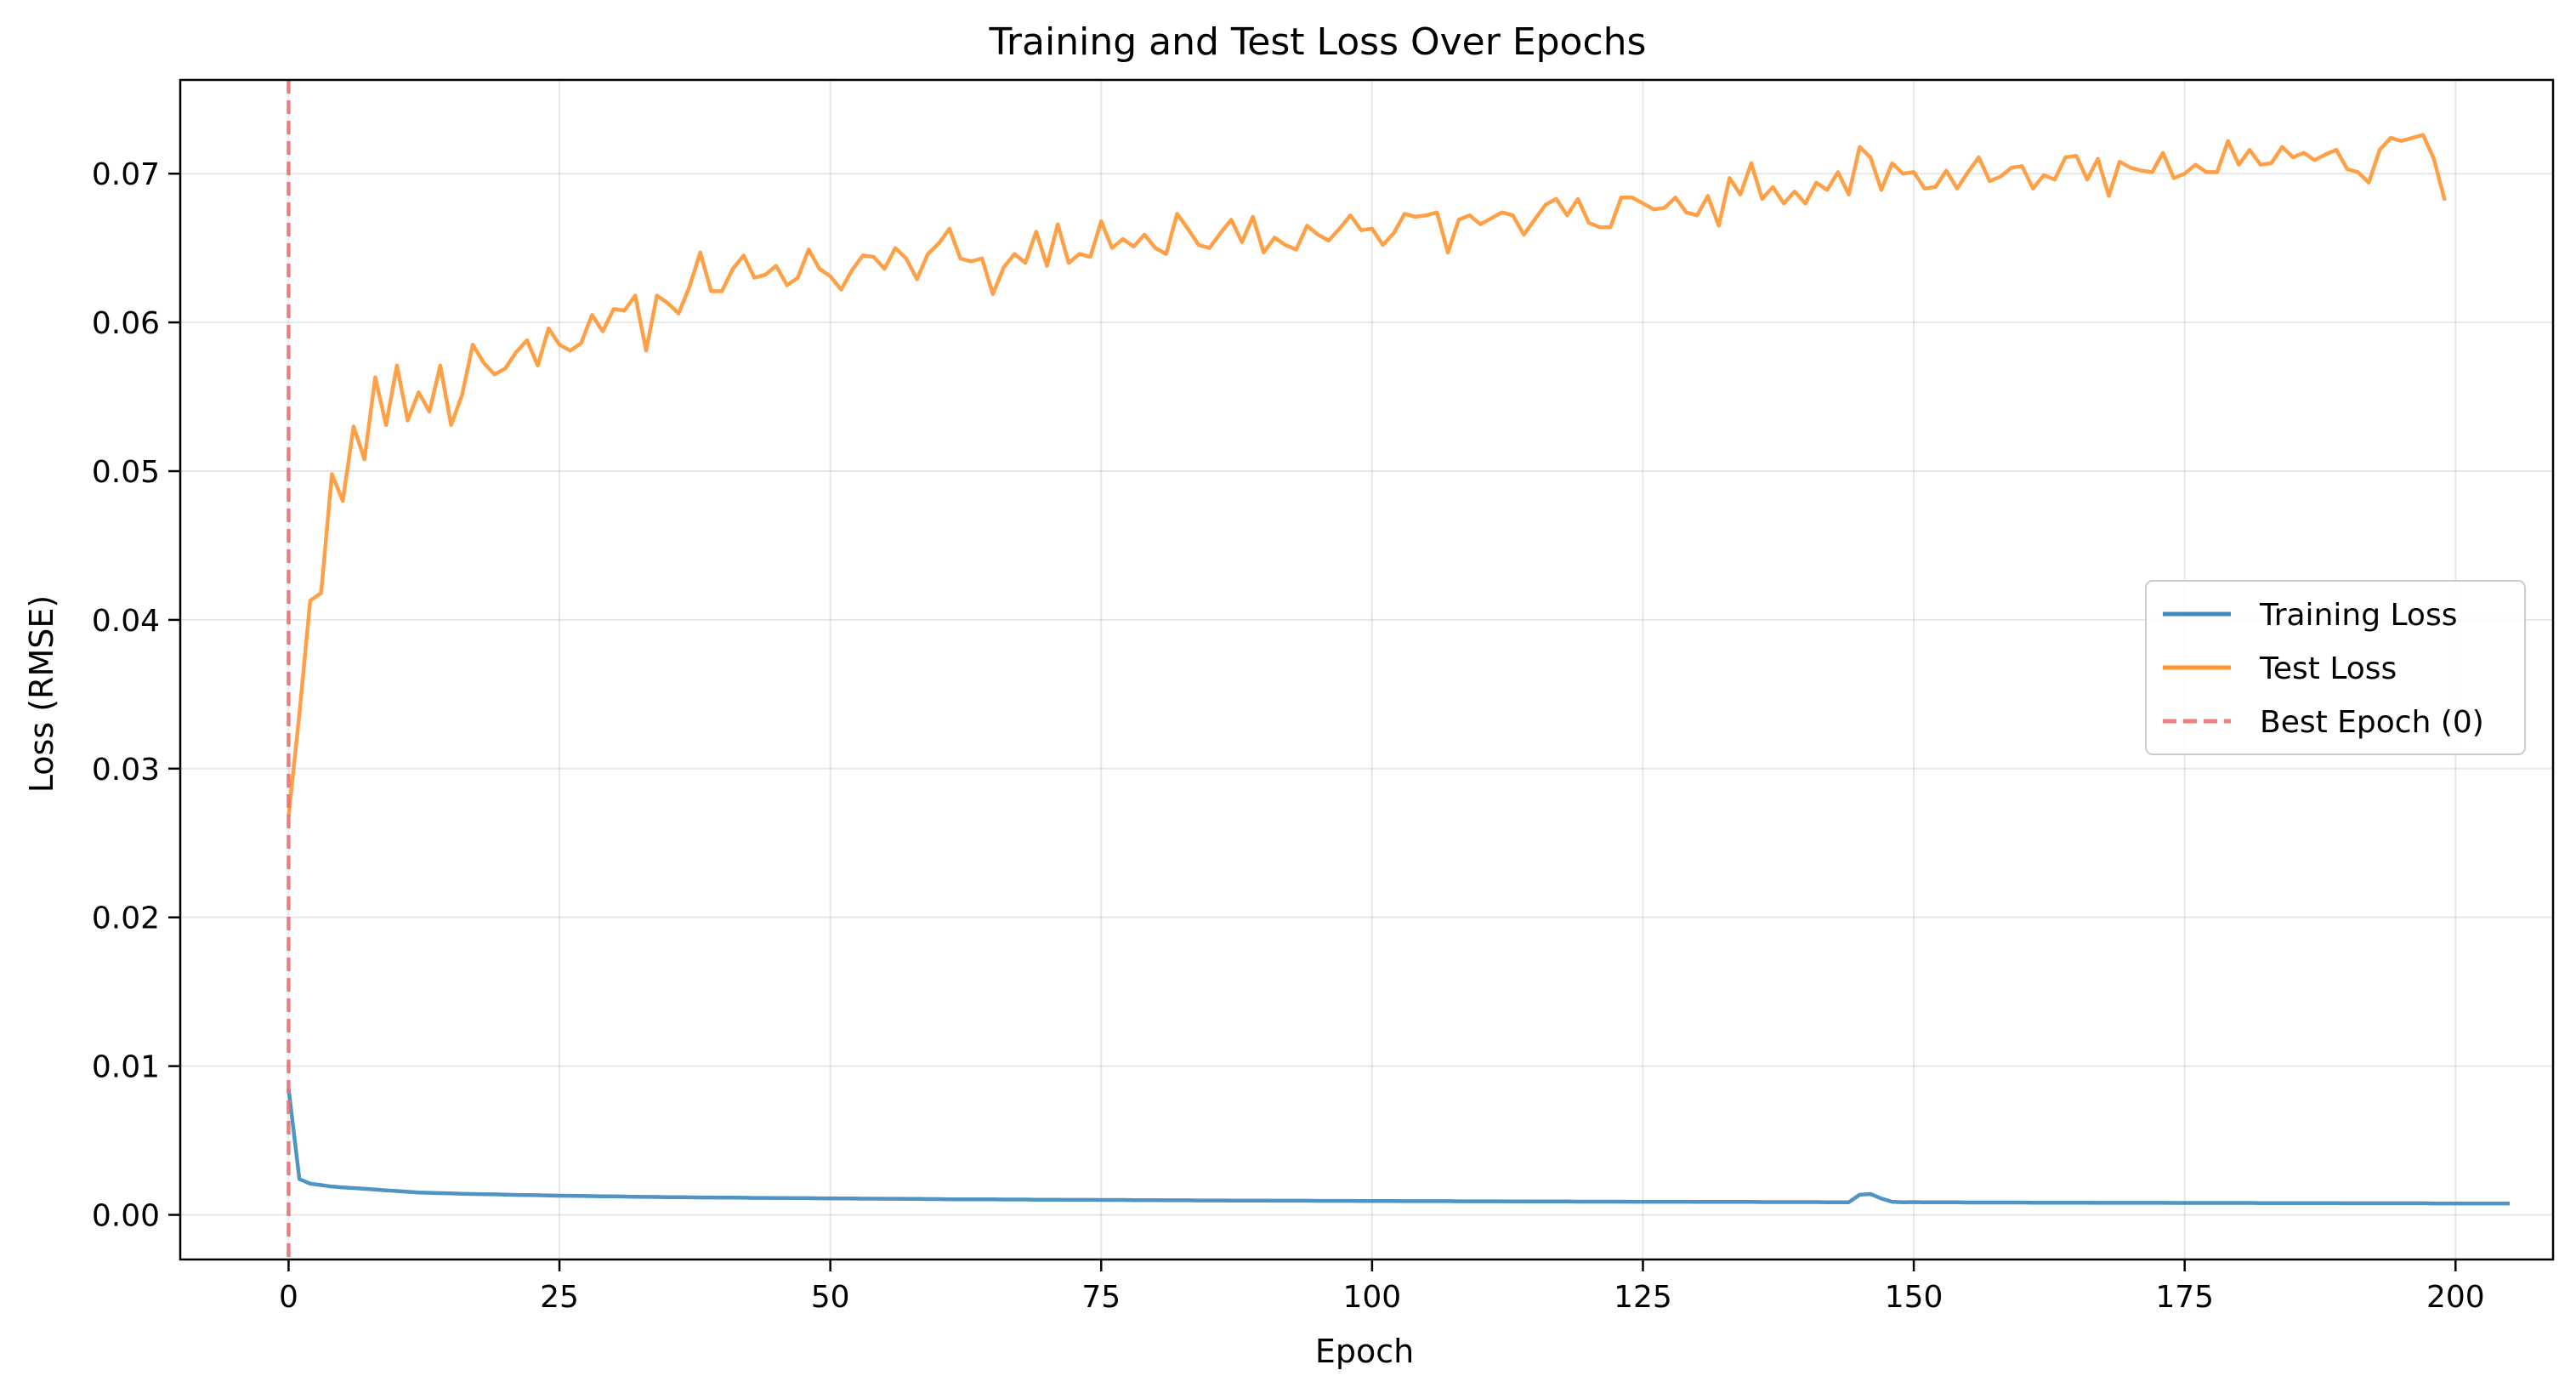  What do you see at coordinates (126, 323) in the screenshot?
I see `y-tick-label: 0.06` at bounding box center [126, 323].